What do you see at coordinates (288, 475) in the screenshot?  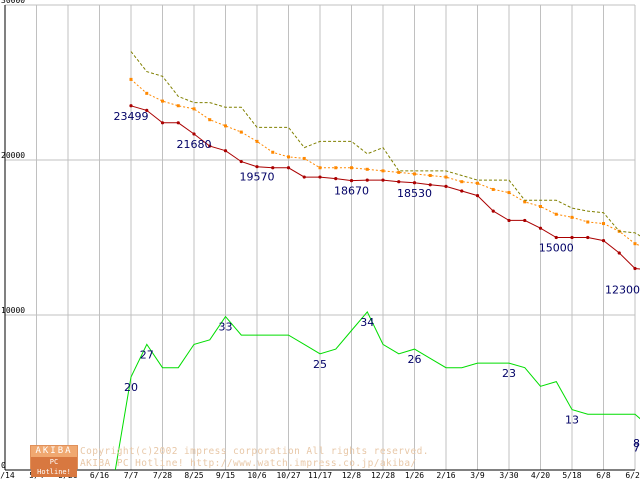 I see `x-tick-label: 10/27` at bounding box center [288, 475].